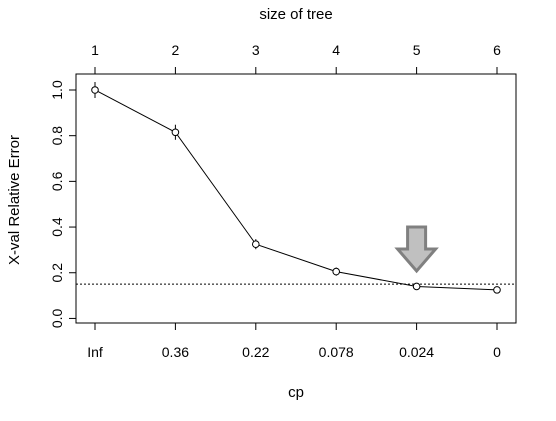 The height and width of the screenshot is (421, 556). I want to click on y-tick-label: 0.0, so click(57, 318).